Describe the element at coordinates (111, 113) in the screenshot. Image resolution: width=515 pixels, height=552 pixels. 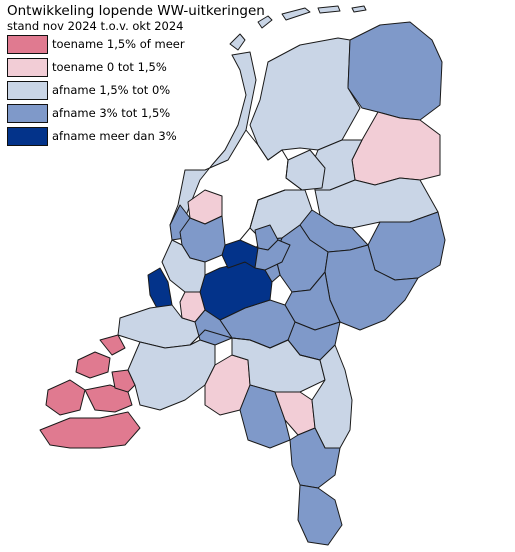
I see `legend-label-down: afname 3% tot 1,5%` at that location.